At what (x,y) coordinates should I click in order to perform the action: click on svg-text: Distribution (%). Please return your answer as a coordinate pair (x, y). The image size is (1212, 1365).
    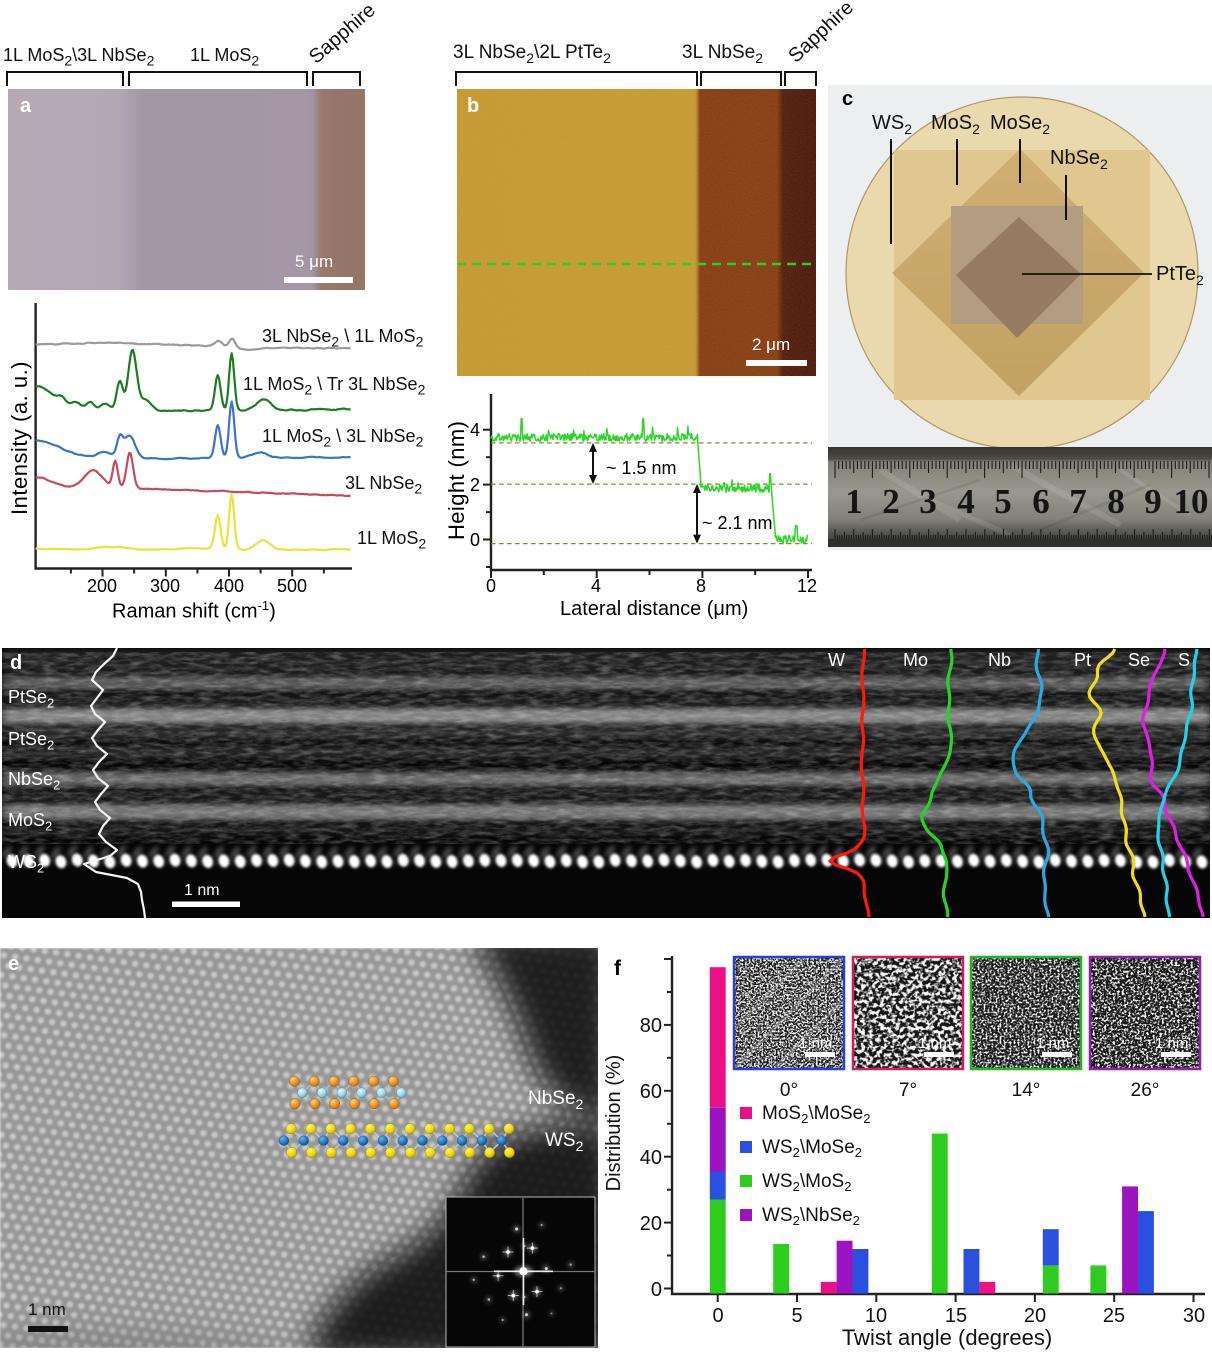
    Looking at the image, I should click on (614, 1123).